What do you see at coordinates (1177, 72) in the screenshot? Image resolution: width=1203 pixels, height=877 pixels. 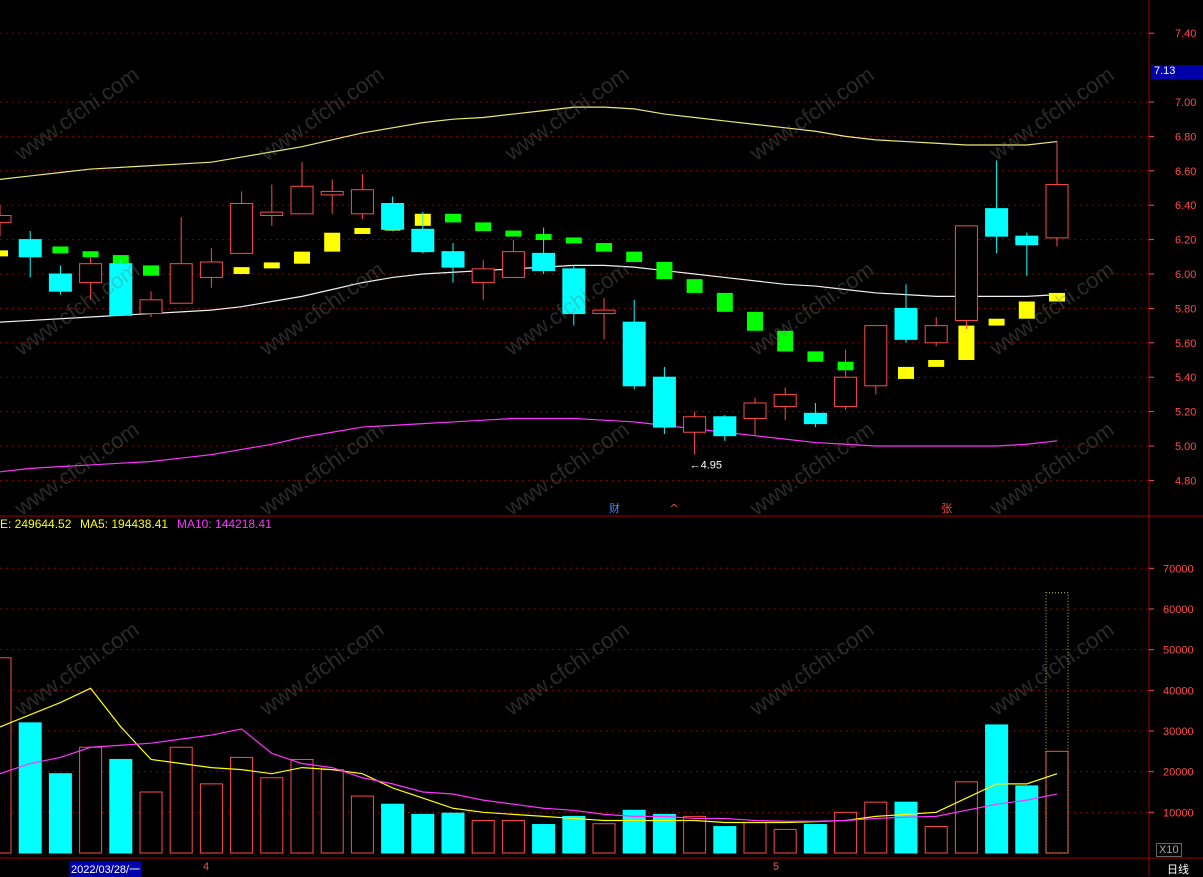 I see `current-price-tag: 7.13` at bounding box center [1177, 72].